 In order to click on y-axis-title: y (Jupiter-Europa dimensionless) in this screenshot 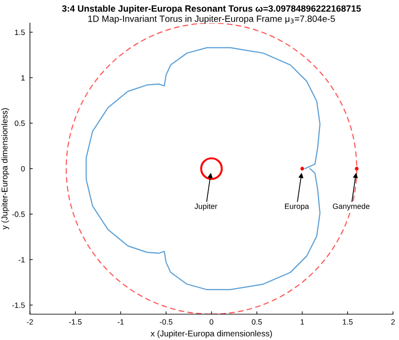, I will do `click(5, 169)`.